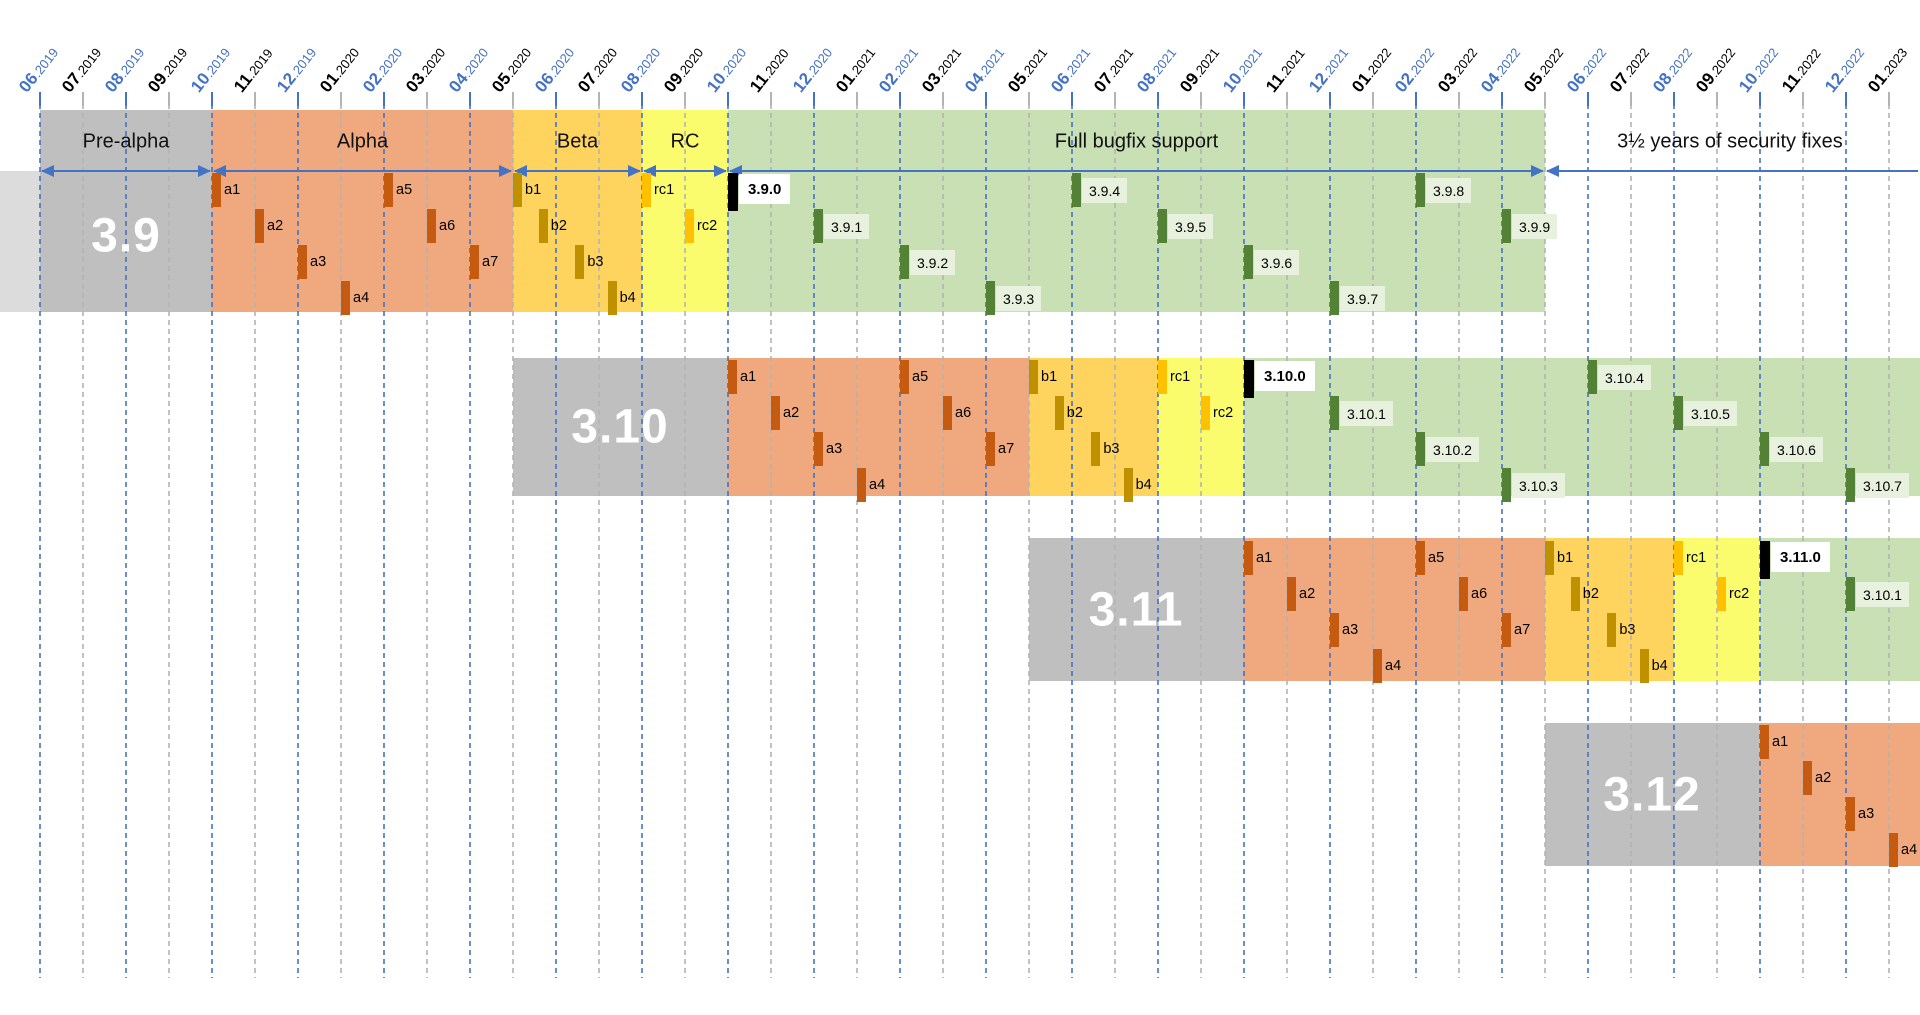 Image resolution: width=1920 pixels, height=1015 pixels. Describe the element at coordinates (1538, 485) in the screenshot. I see `bugfix-release-label: 3.10.3` at that location.